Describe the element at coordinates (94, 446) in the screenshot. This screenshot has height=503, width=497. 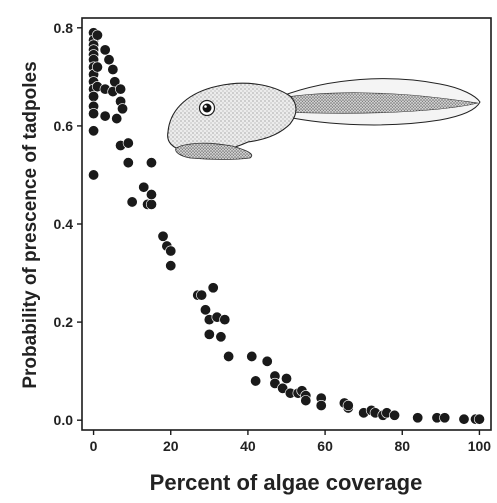
I see `x-tick-label: 0` at that location.